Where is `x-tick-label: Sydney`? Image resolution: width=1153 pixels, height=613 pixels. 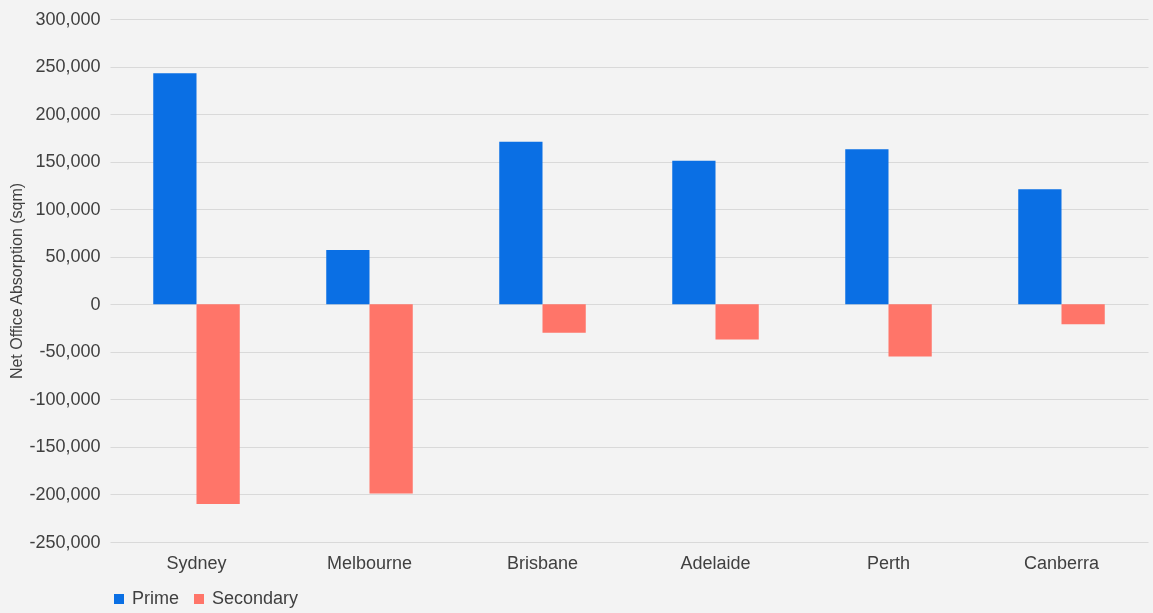
x-tick-label: Sydney is located at coordinates (196, 562).